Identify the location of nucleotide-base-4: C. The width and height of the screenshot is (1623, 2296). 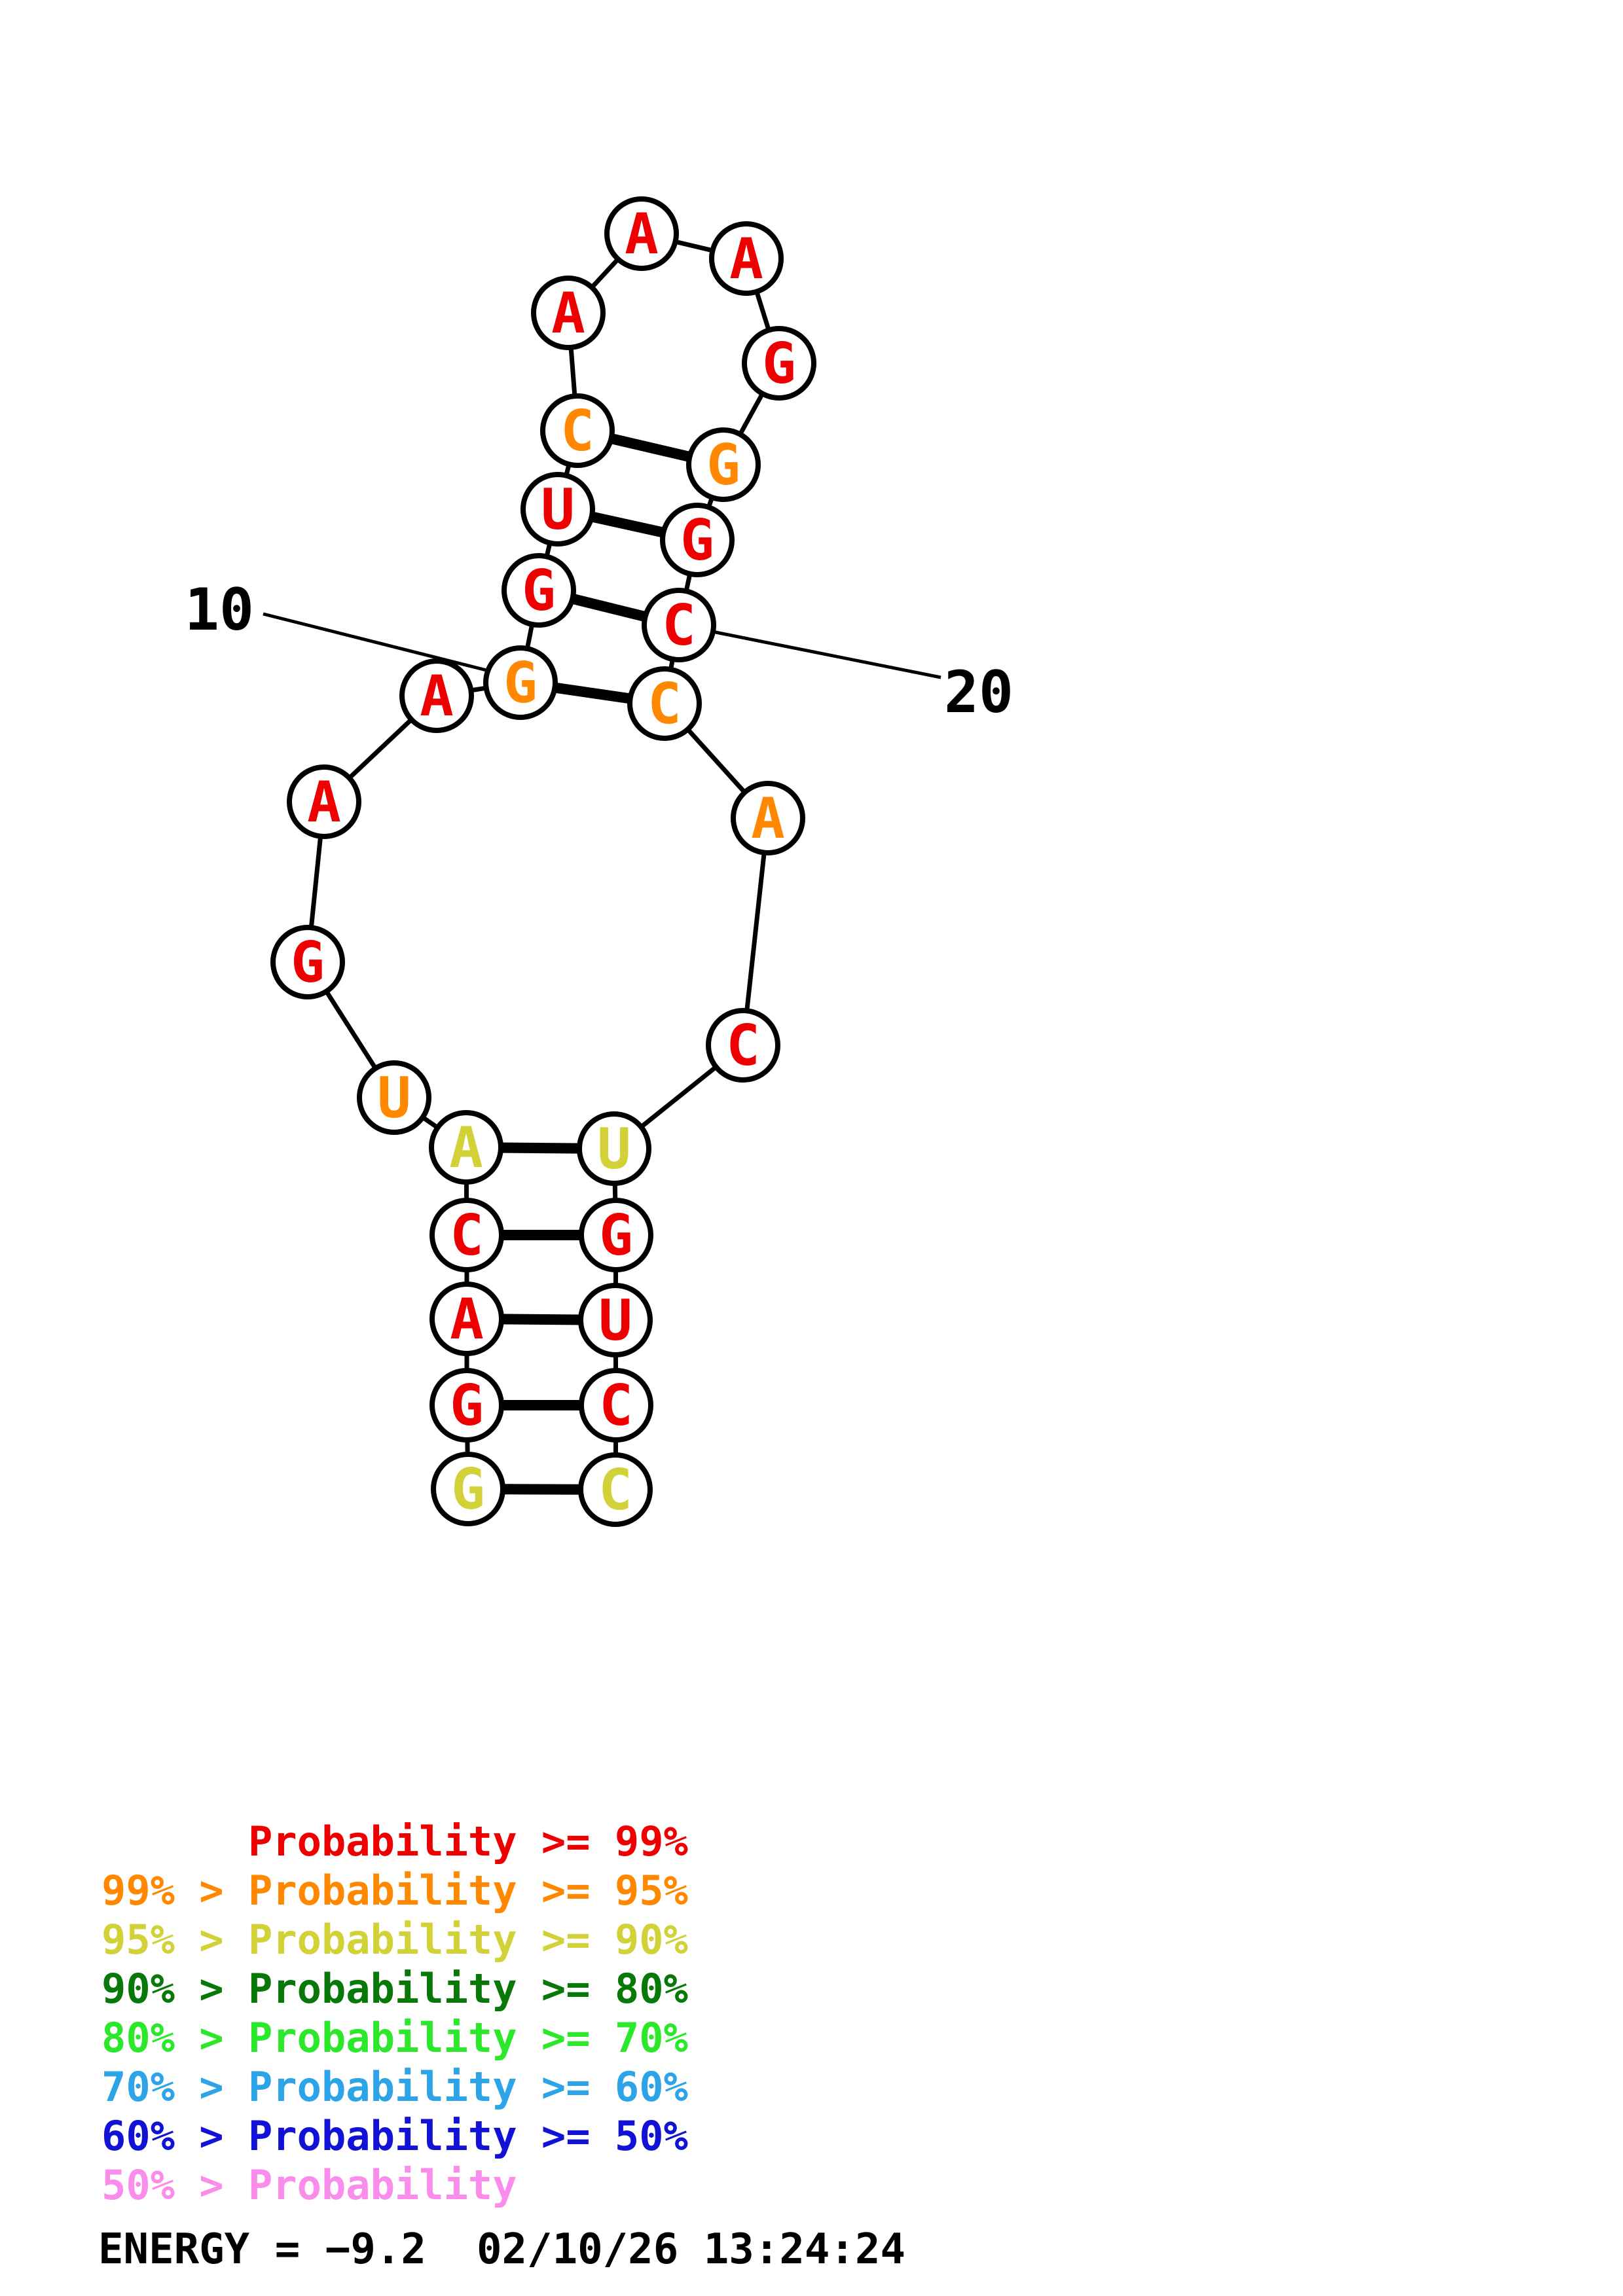
(467, 1235).